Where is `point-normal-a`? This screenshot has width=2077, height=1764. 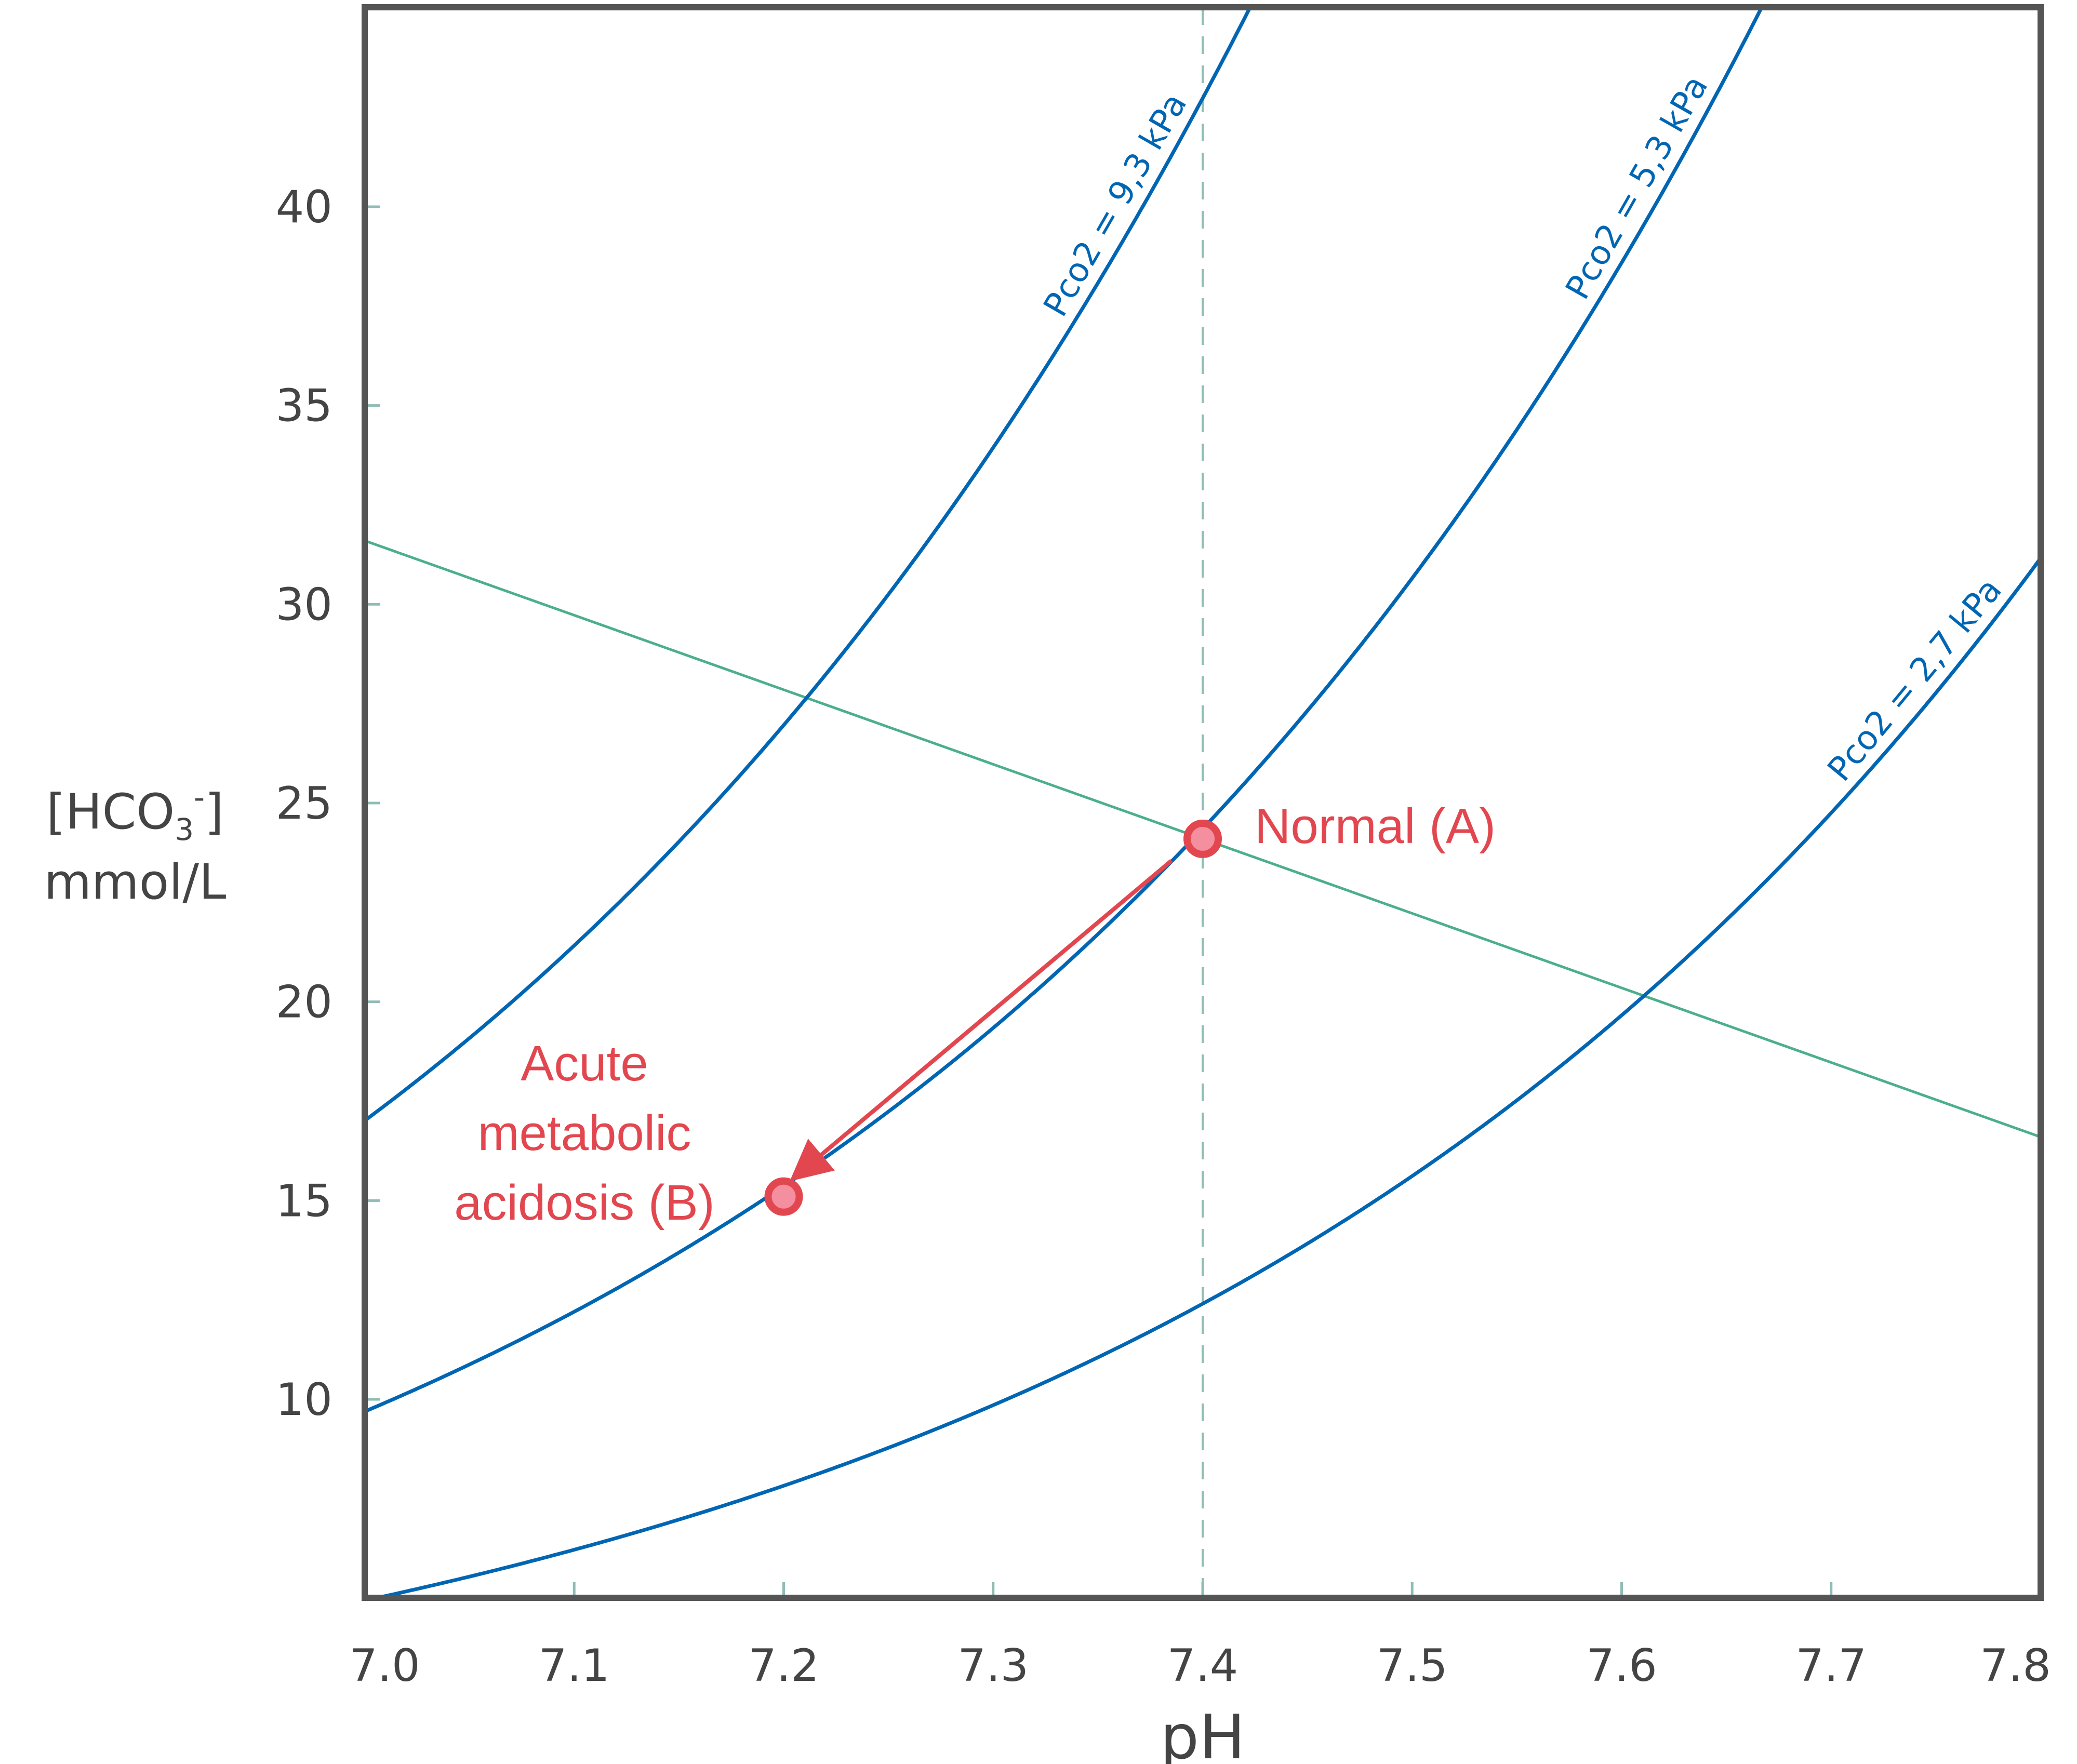
point-normal-a is located at coordinates (1202, 838).